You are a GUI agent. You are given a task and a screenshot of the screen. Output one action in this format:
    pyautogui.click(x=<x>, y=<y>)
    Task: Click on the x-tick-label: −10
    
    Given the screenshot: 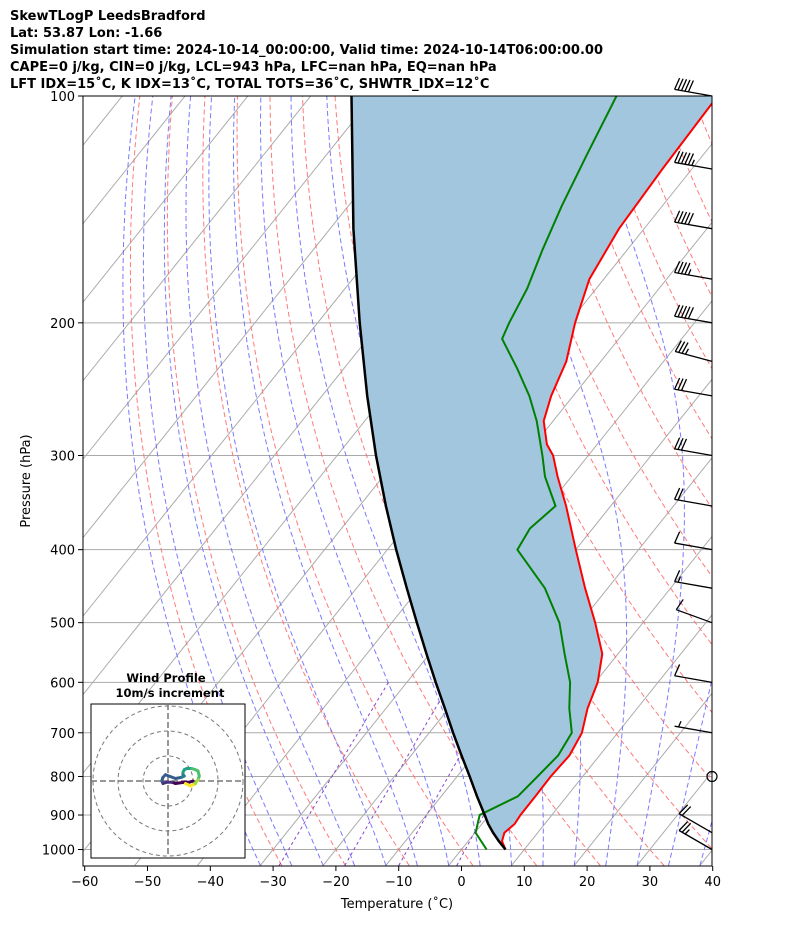 What is the action you would take?
    pyautogui.click(x=398, y=882)
    